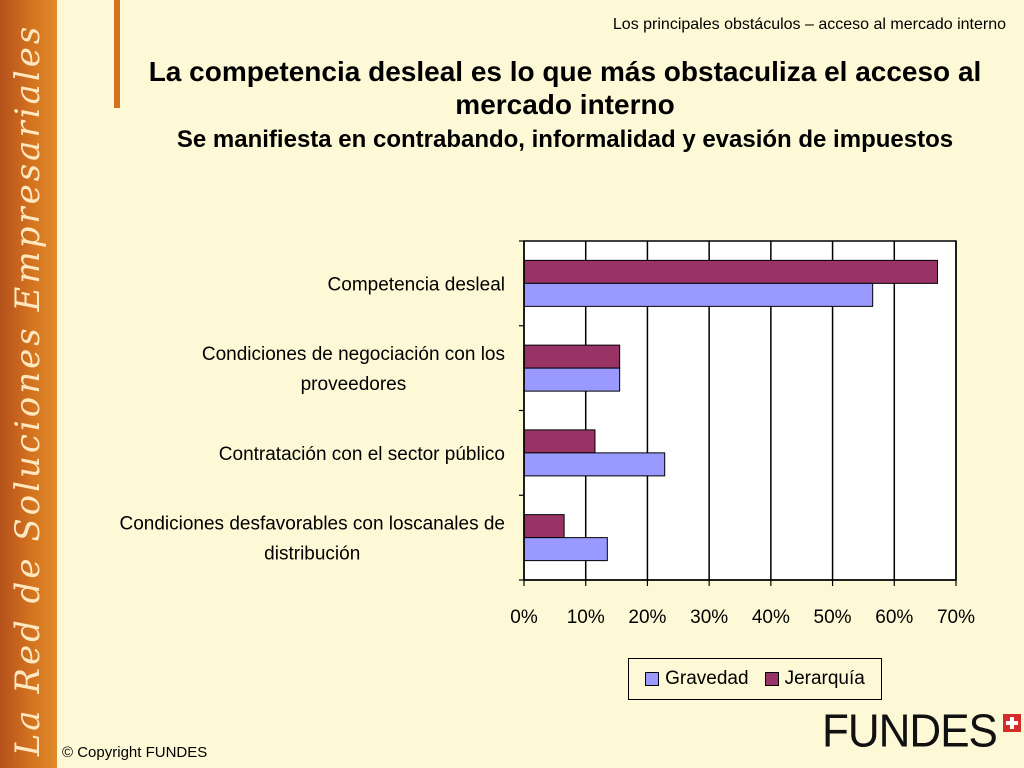 The image size is (1024, 768). Describe the element at coordinates (28, 384) in the screenshot. I see `sidebar-band: La Red de Soluciones Empresariales` at that location.